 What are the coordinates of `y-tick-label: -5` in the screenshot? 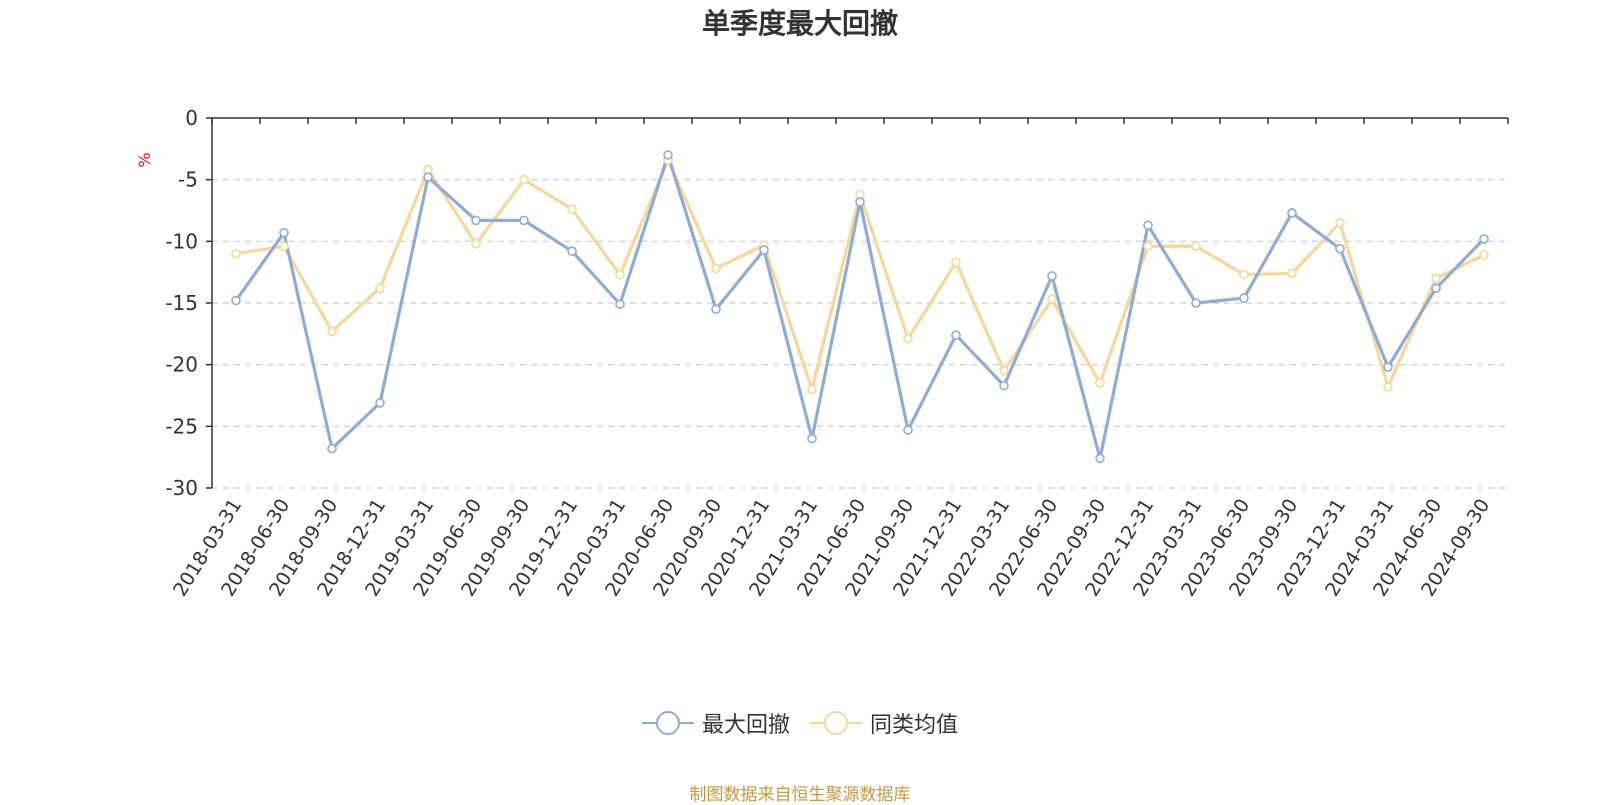 It's located at (188, 180).